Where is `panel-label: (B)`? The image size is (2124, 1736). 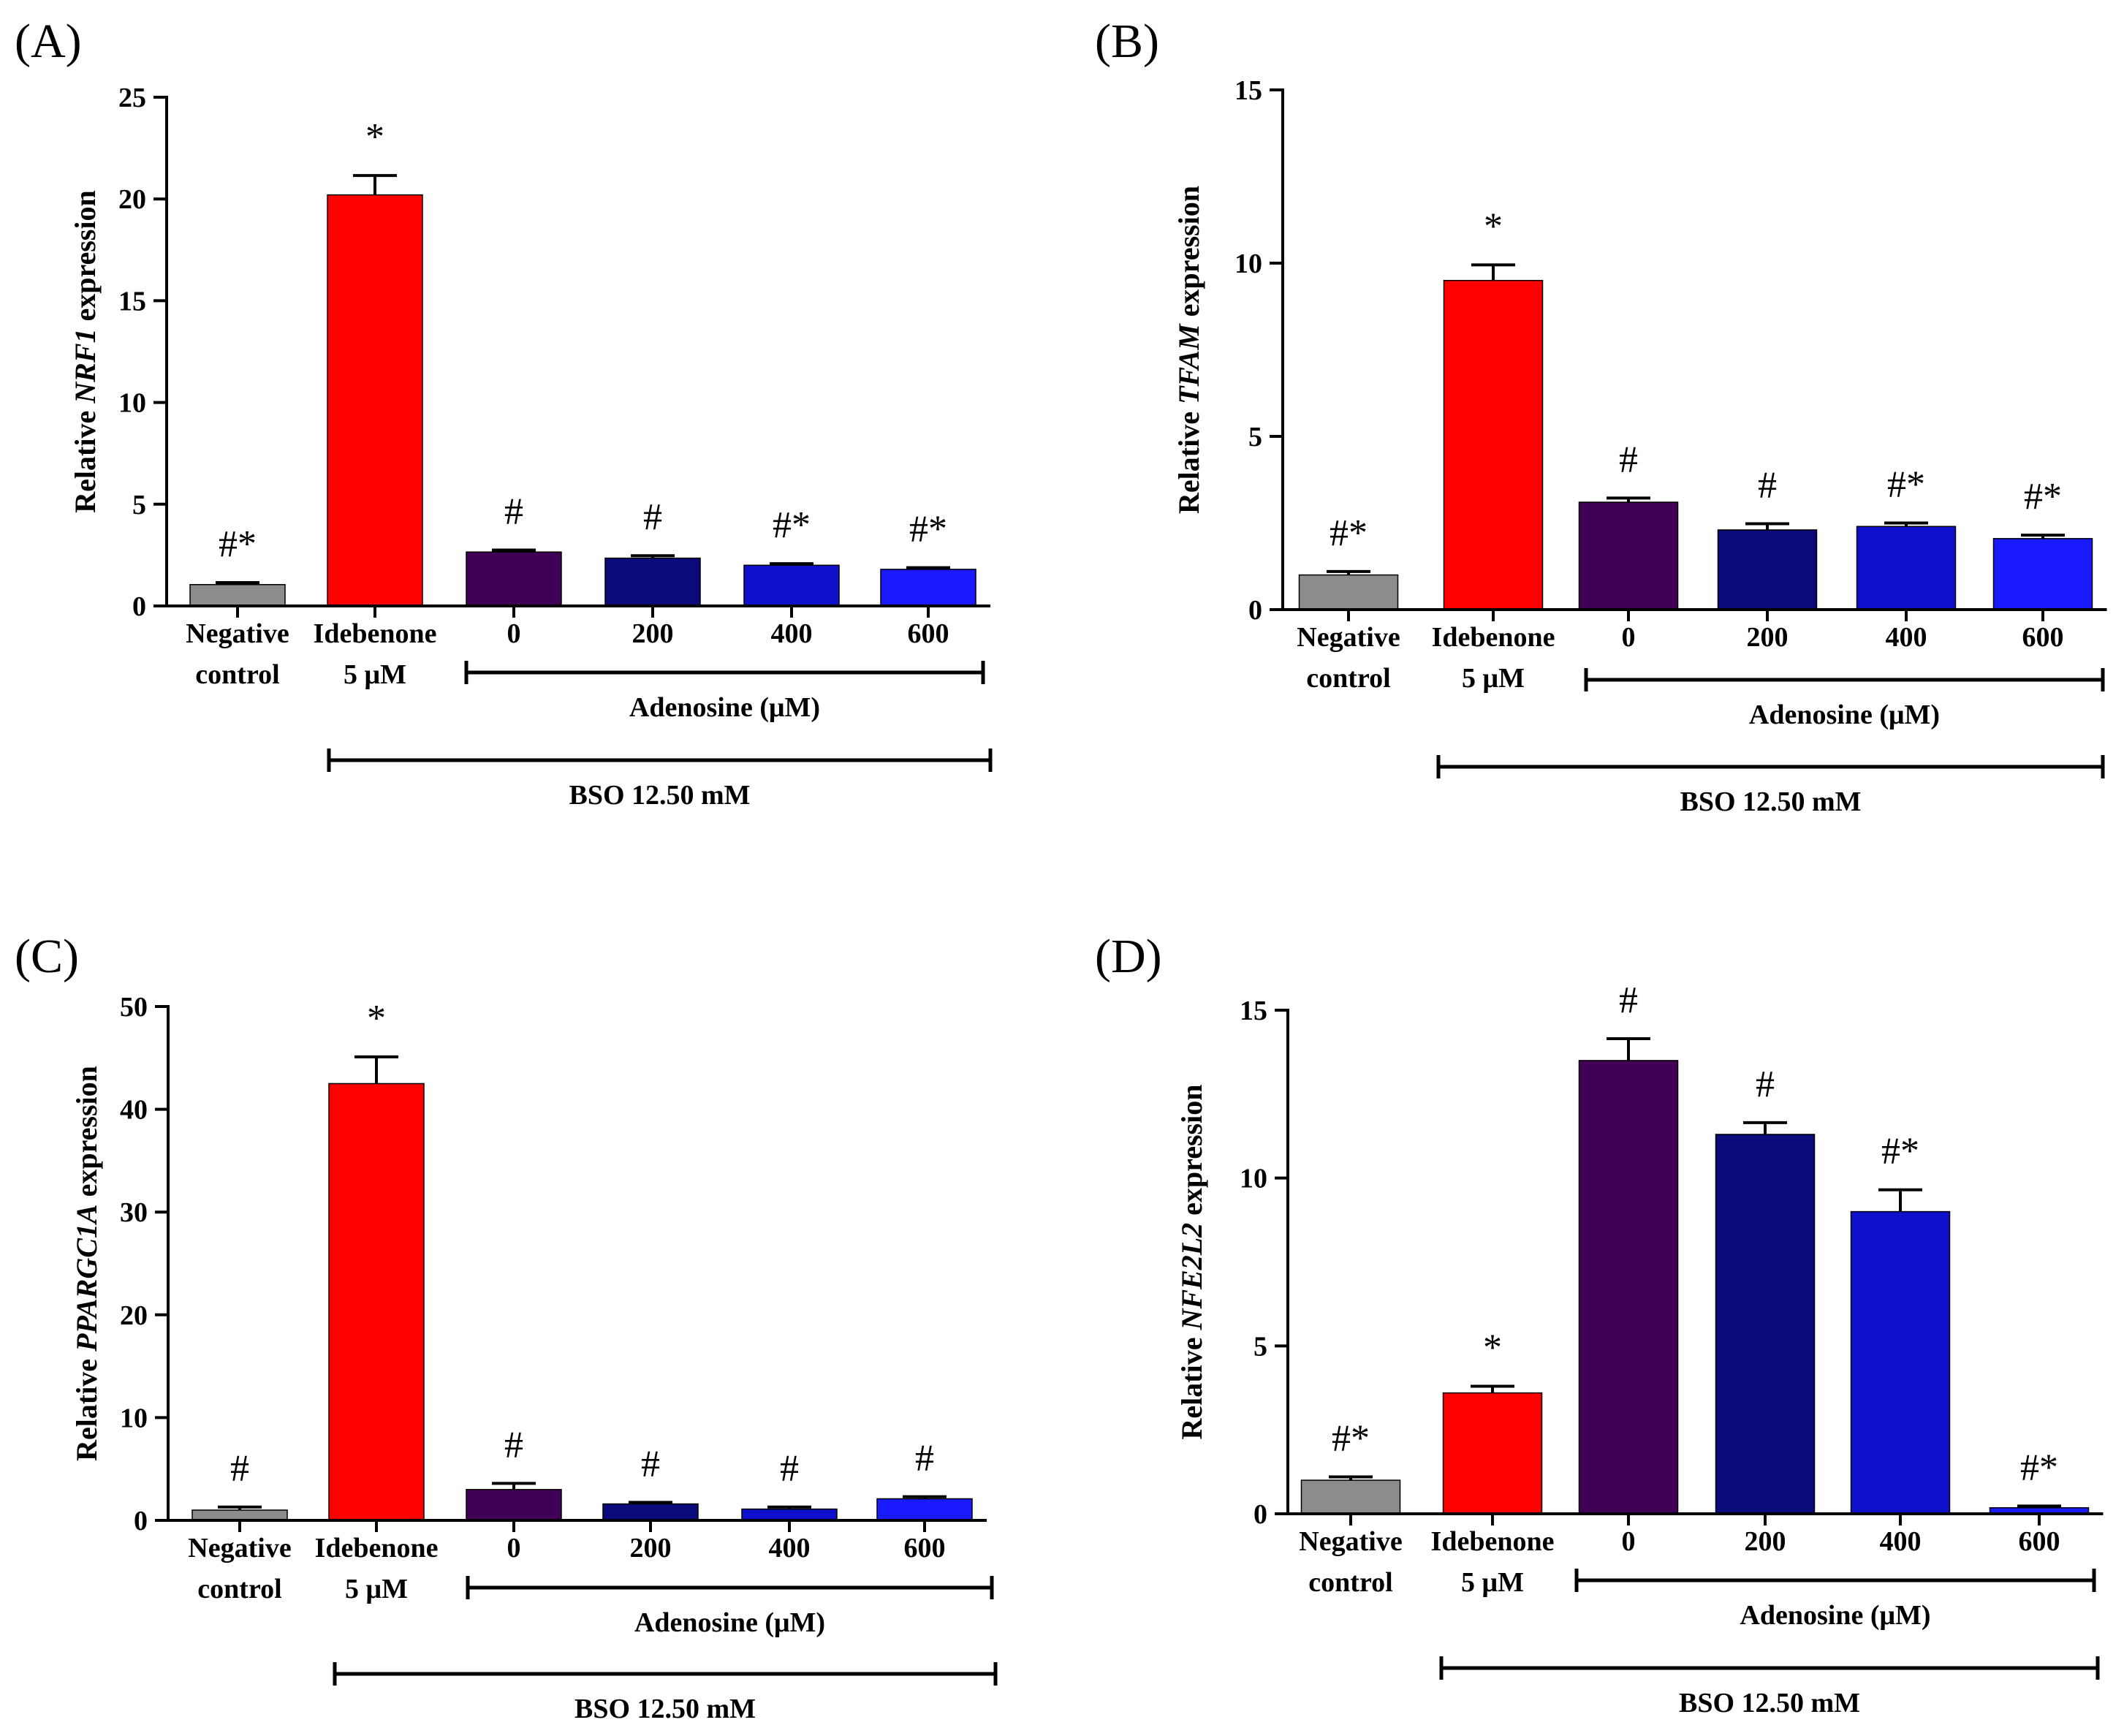
panel-label: (B) is located at coordinates (1127, 41).